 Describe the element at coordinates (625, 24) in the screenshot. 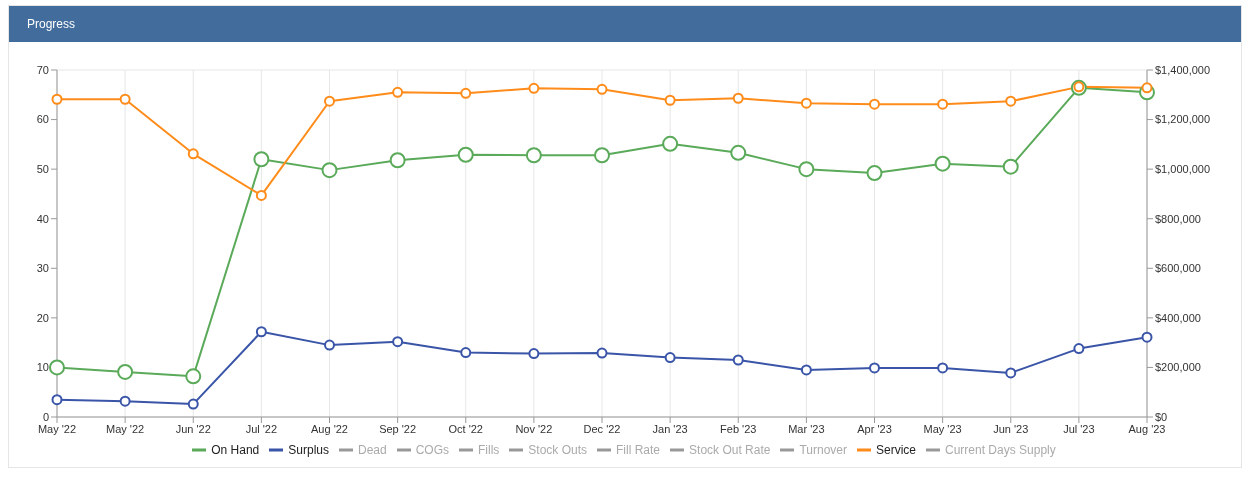

I see `chart-title: Progress` at that location.